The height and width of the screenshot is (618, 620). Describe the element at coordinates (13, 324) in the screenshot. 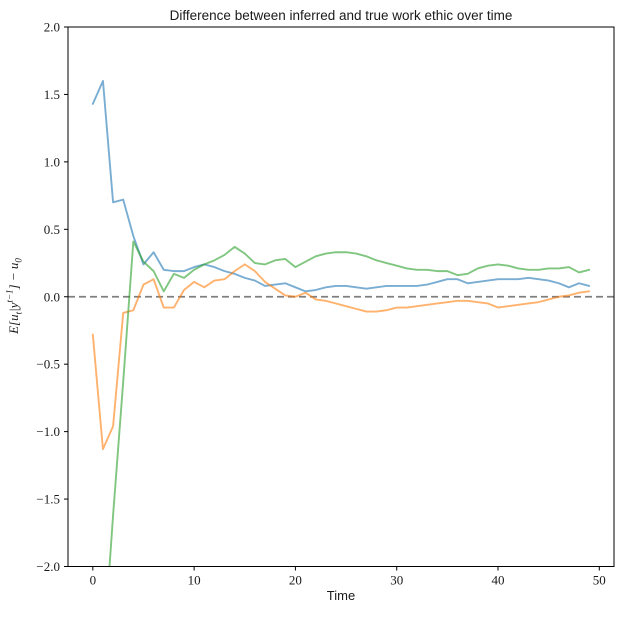

I see `y-axis-label-part: E[u` at that location.